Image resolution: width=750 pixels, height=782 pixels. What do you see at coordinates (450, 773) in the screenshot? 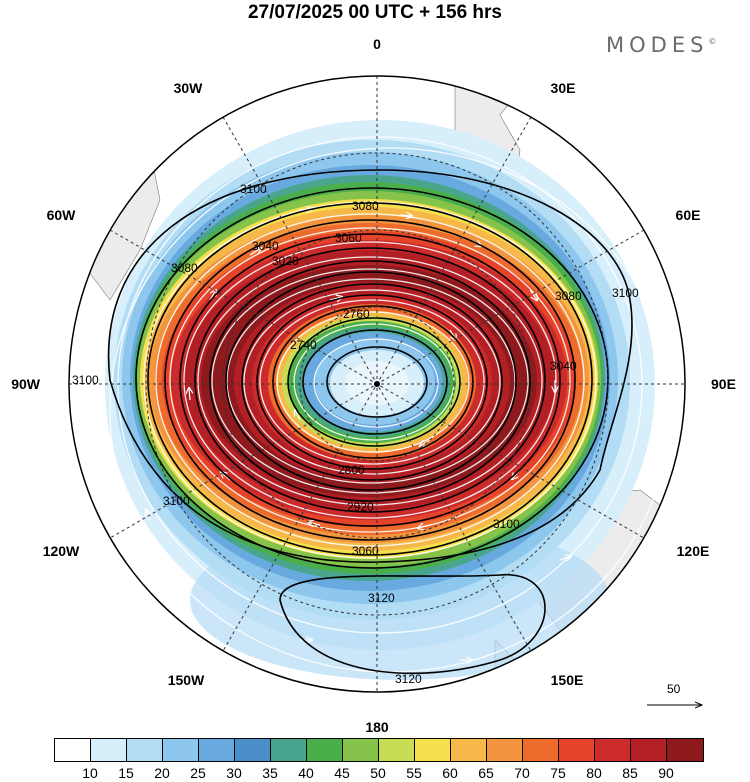
I see `colorbar-tick-label: 60` at bounding box center [450, 773].